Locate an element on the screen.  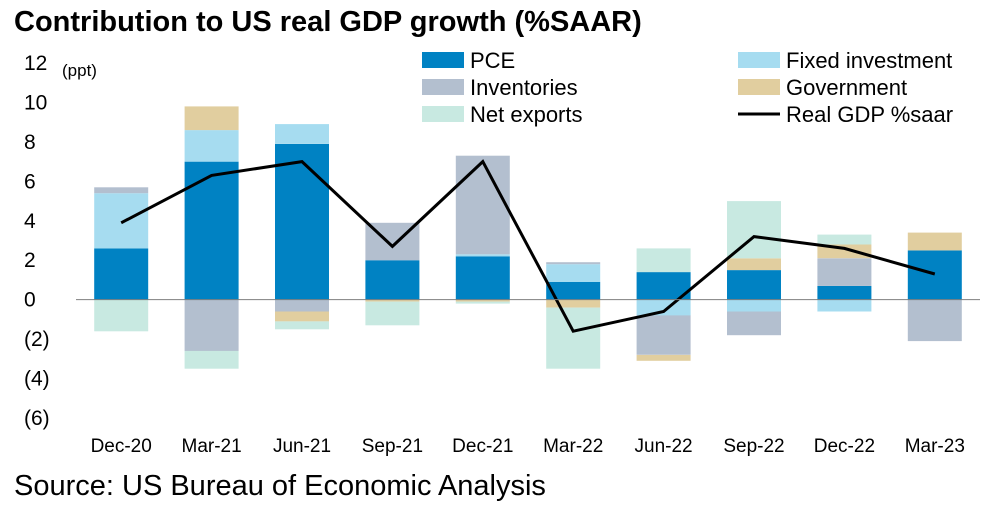
legend-swatch-net_exports is located at coordinates (443, 114).